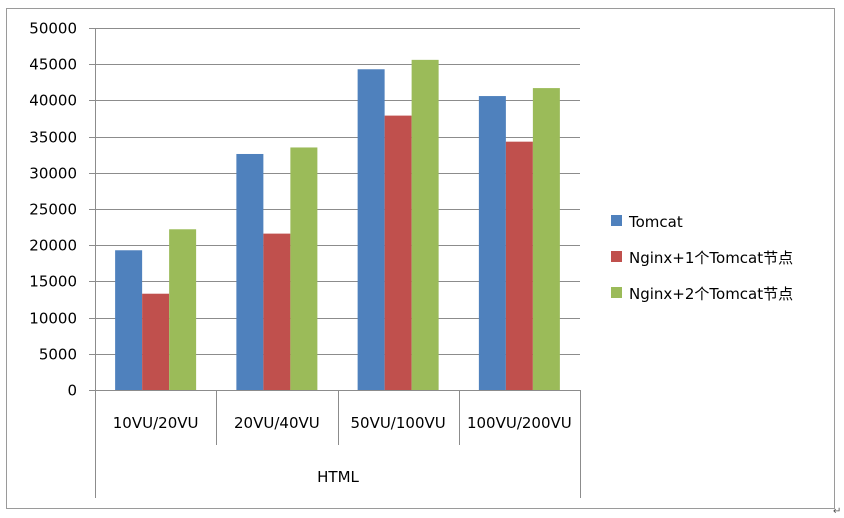  I want to click on y-tick-label: 5000, so click(58, 355).